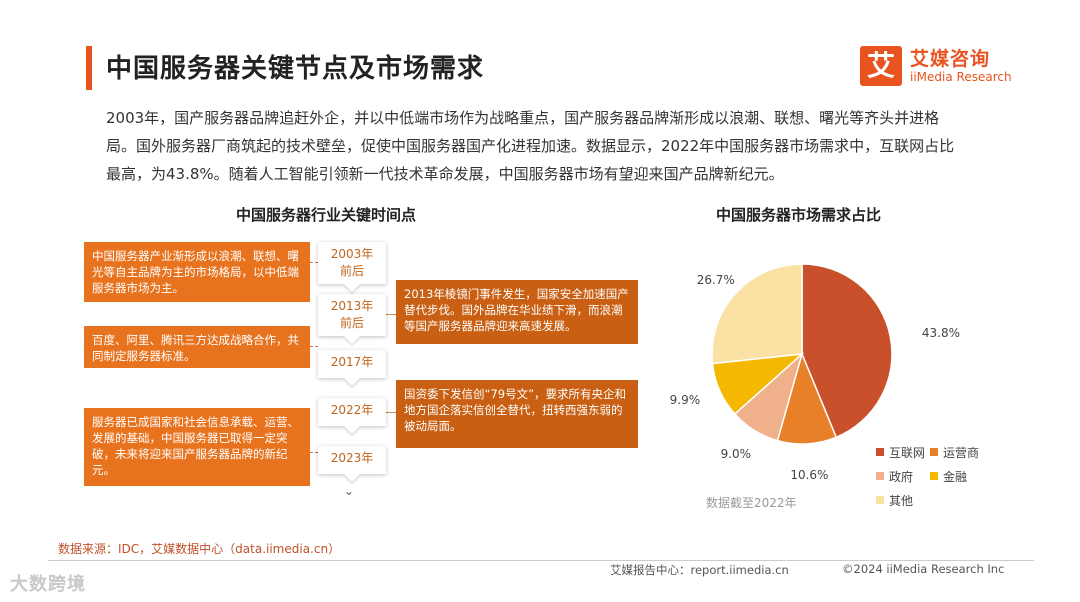 This screenshot has width=1080, height=602. I want to click on legend-item: 金融, so click(948, 476).